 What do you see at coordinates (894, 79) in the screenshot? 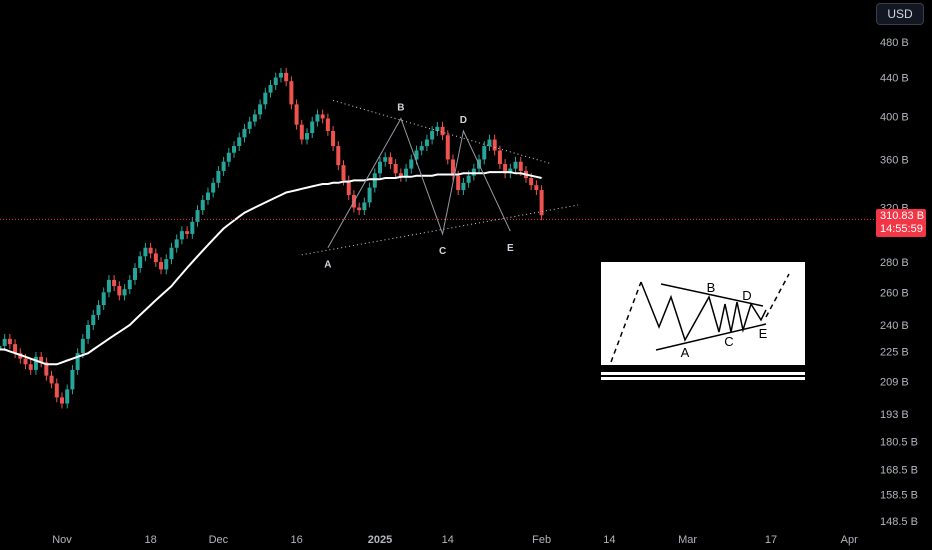
I see `y-tick-label: 440 B` at bounding box center [894, 79].